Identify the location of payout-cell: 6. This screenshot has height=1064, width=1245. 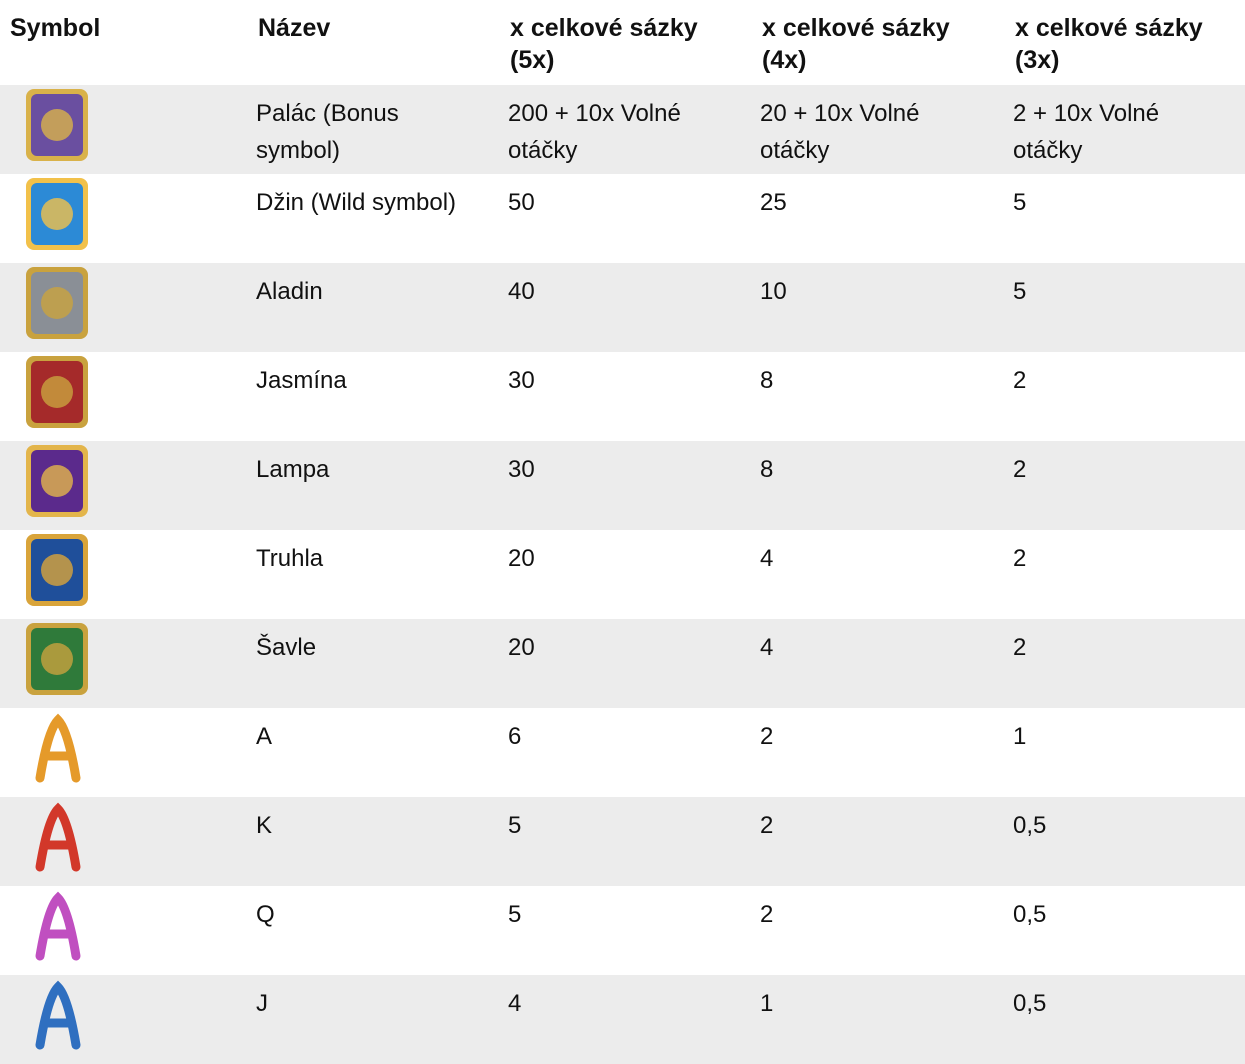
(515, 736).